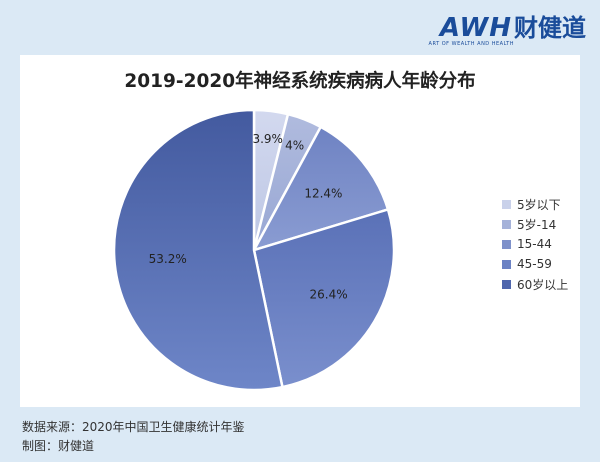 This screenshot has width=600, height=462. I want to click on footer: 数据来源：2020年中国卫生健康统计年鉴 制图：财健道, so click(133, 437).